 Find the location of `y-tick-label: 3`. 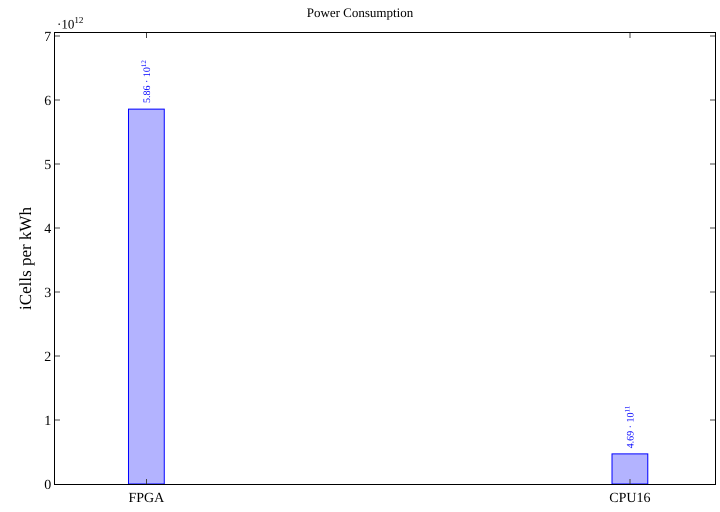

y-tick-label: 3 is located at coordinates (48, 293).